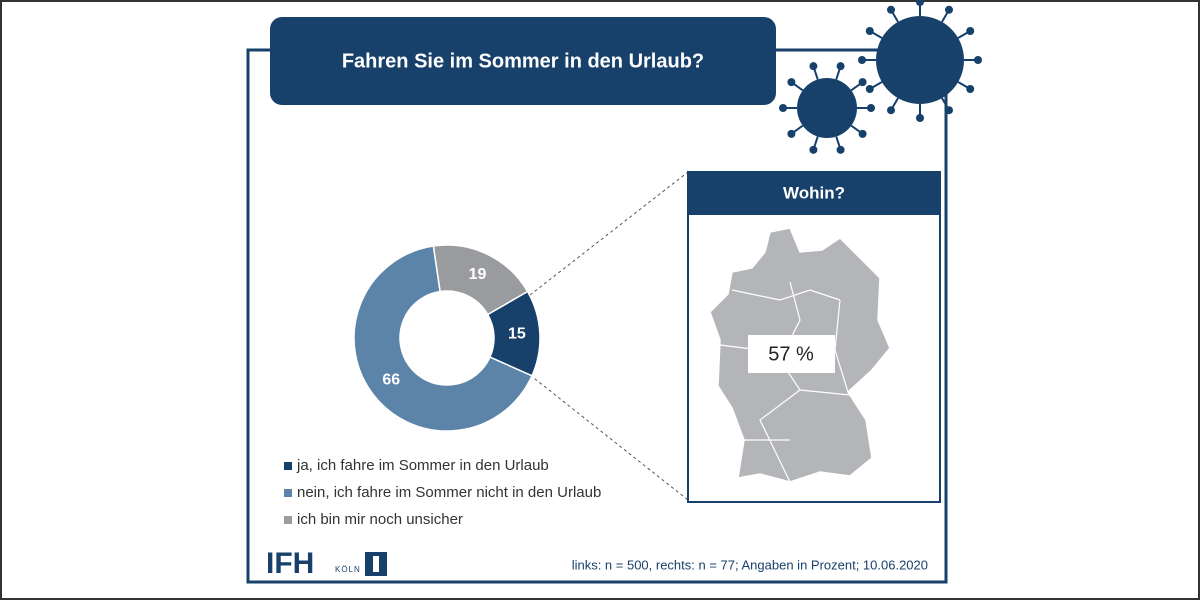 The image size is (1200, 600). I want to click on legend-label: ja, ich fahre im Sommer in den Urlaub, so click(422, 465).